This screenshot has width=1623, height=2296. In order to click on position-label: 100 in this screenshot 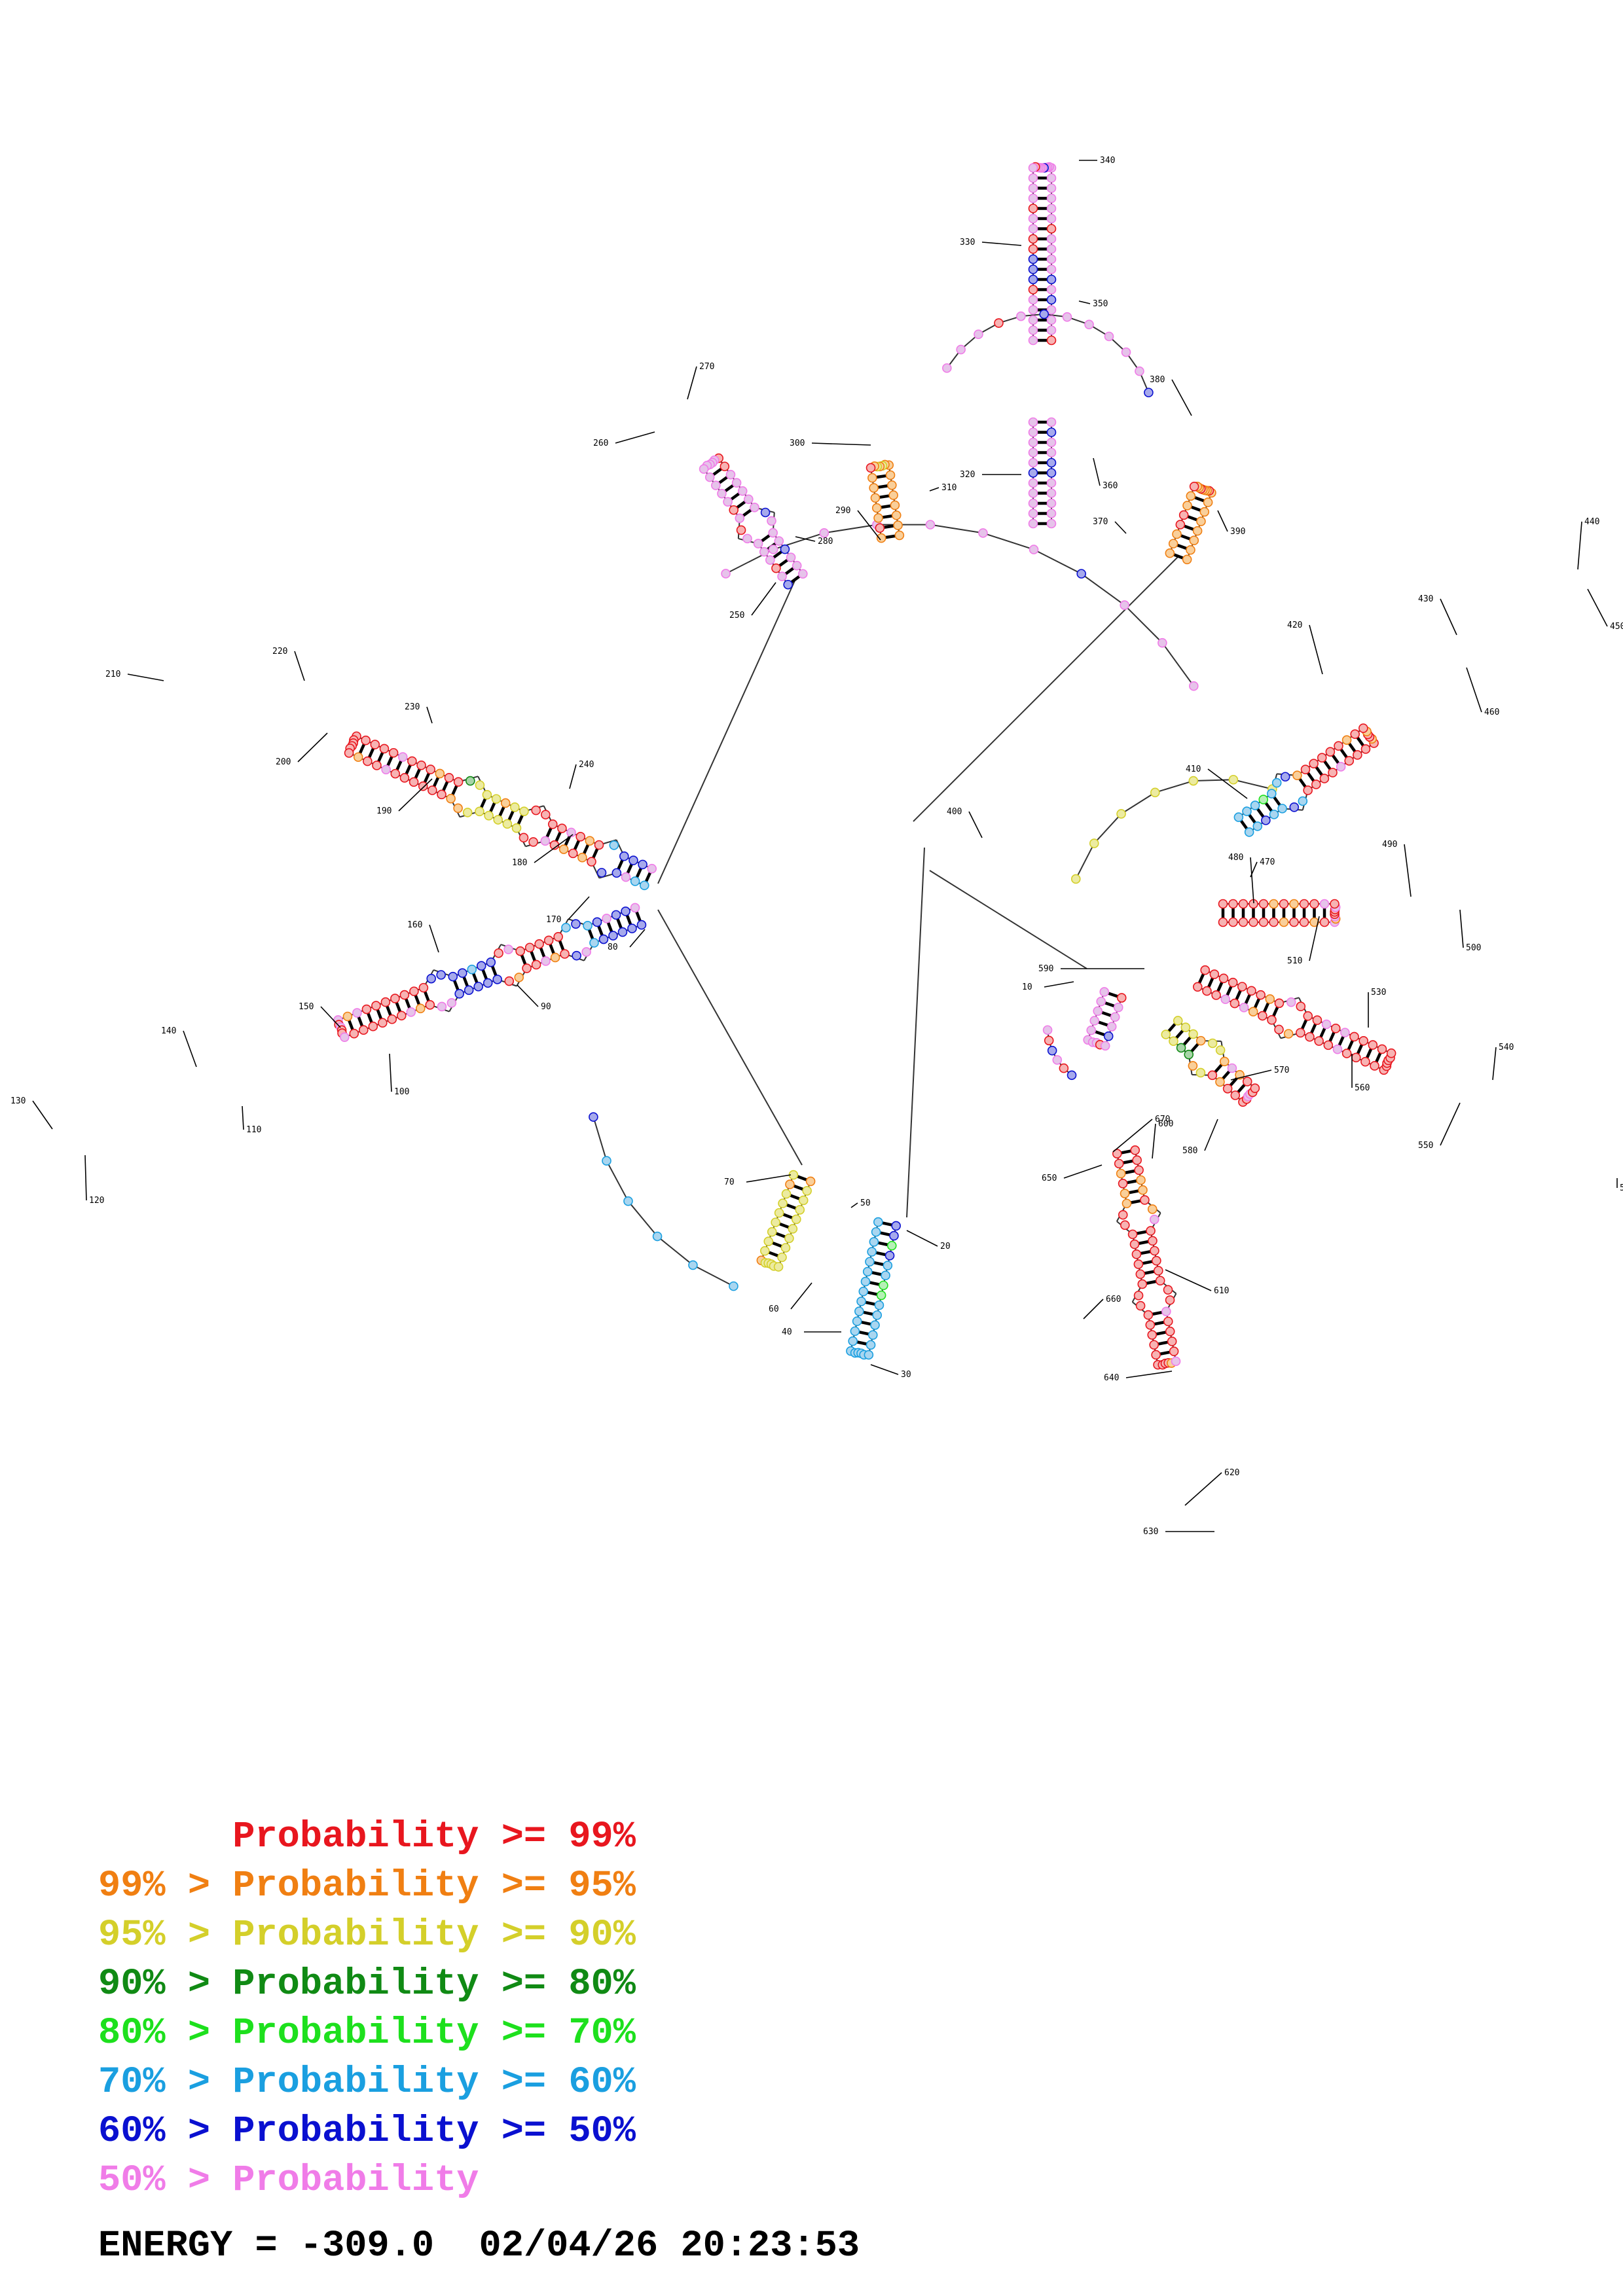, I will do `click(401, 1092)`.